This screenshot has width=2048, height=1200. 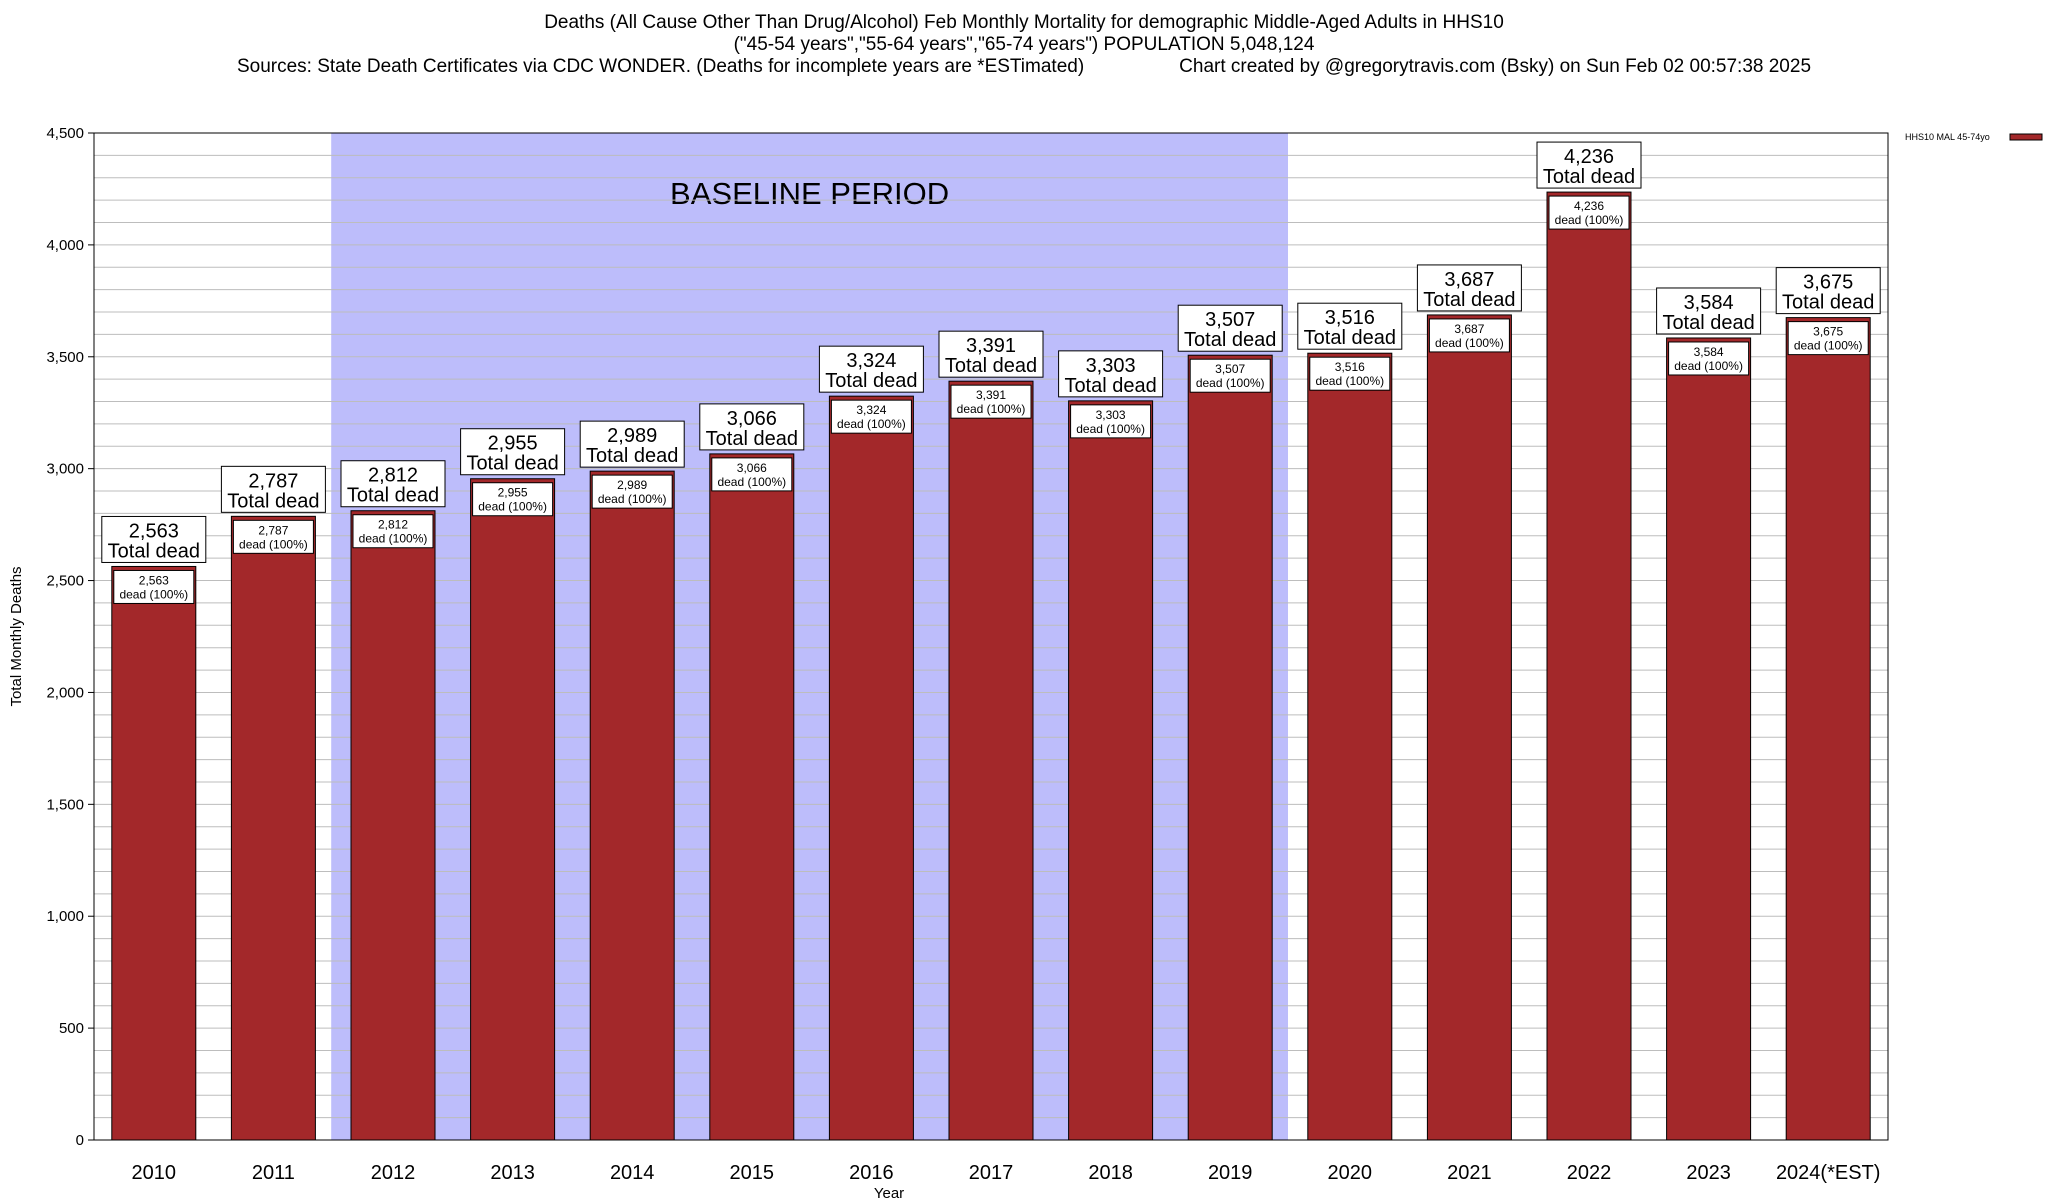 What do you see at coordinates (16, 636) in the screenshot?
I see `y-axis-label: Total Monthly Deaths` at bounding box center [16, 636].